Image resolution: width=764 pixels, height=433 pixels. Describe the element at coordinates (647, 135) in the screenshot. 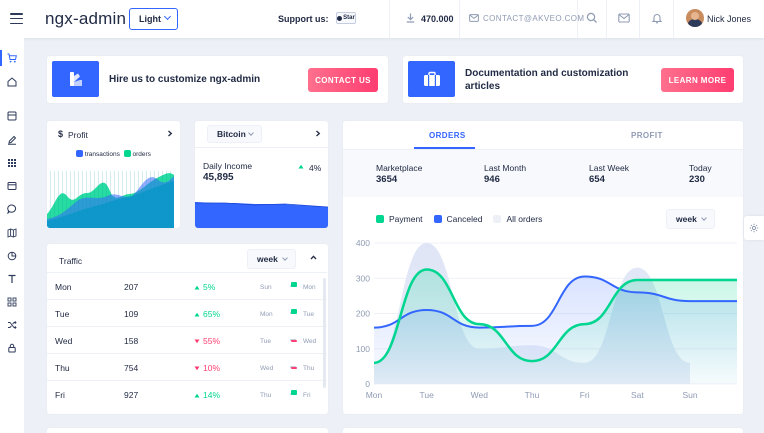

I see `tab-profit: PROFIT` at that location.